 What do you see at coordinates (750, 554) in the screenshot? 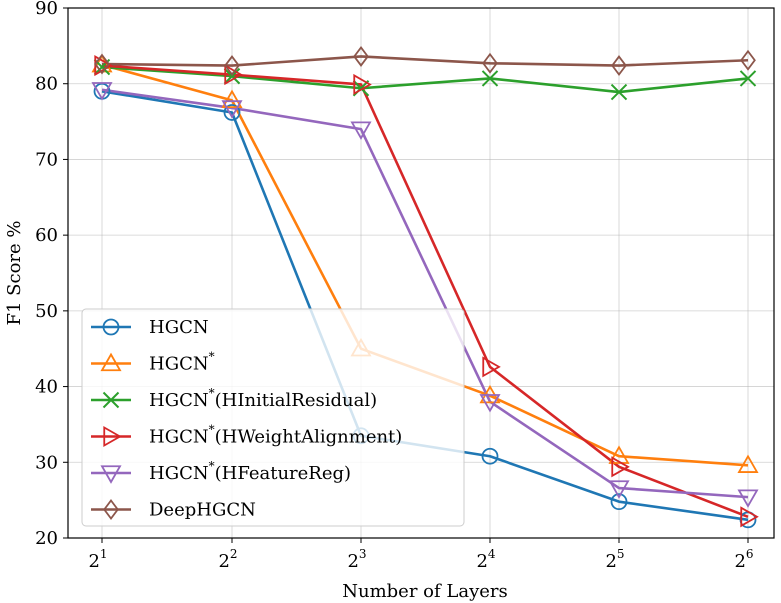
I see `x-tick-exponent: 6` at bounding box center [750, 554].